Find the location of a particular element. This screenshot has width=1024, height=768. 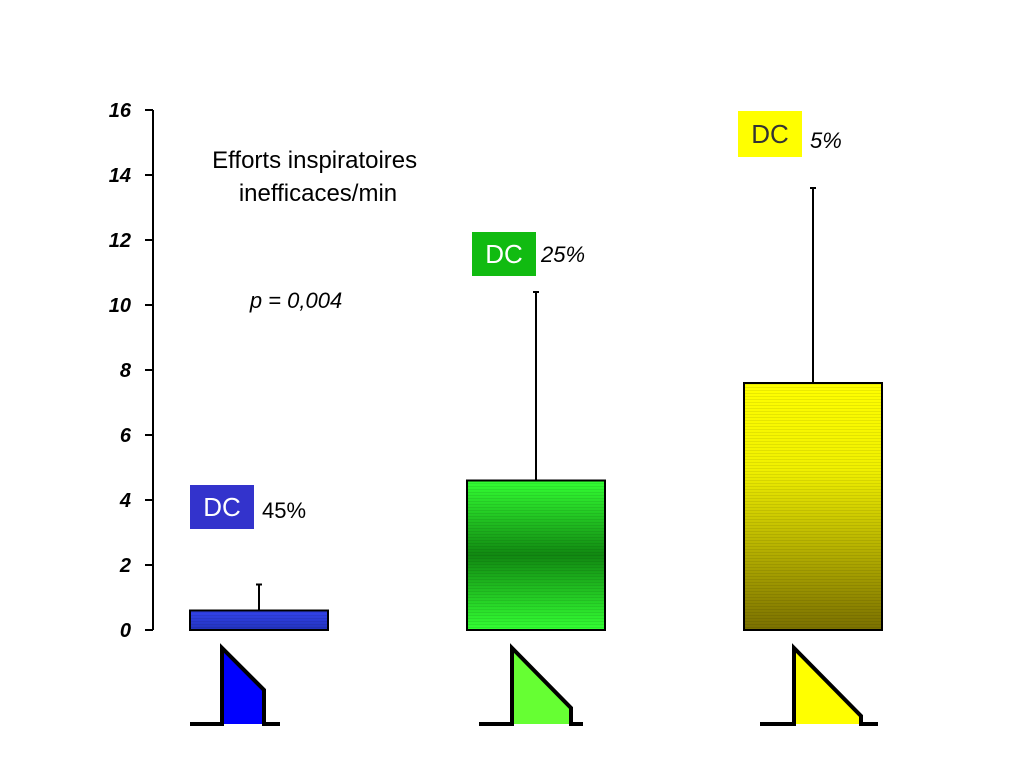

y-tick-label: 6 is located at coordinates (126, 436).